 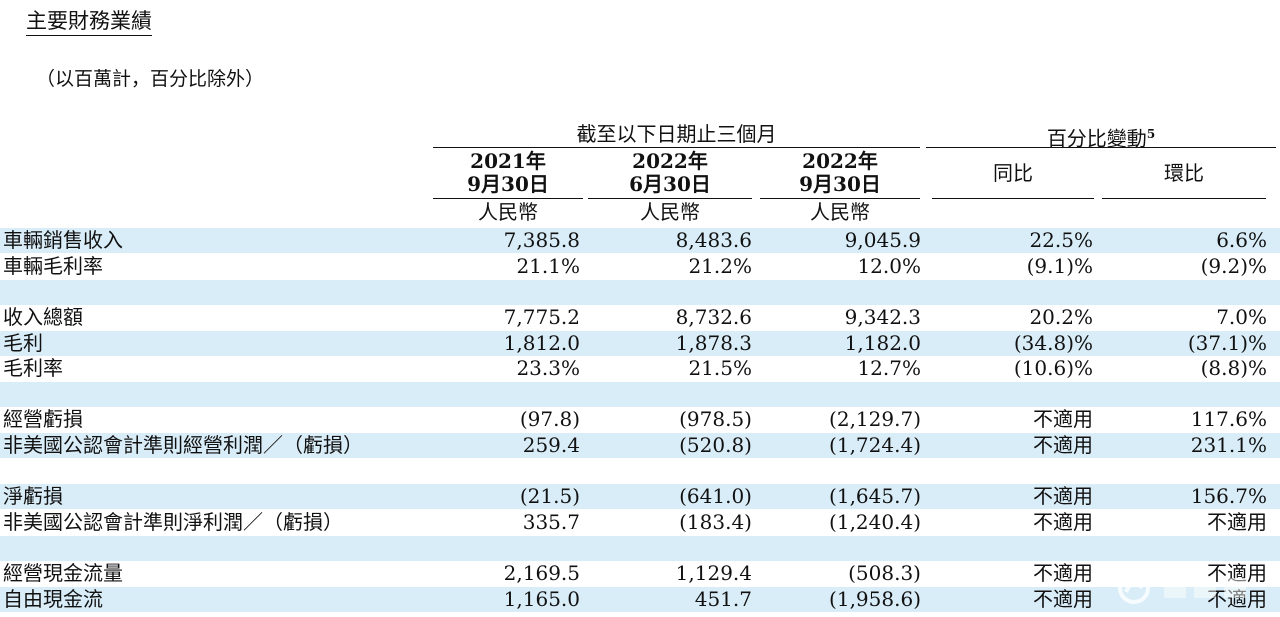 What do you see at coordinates (53, 599) in the screenshot?
I see `row-label: 自由現金流` at bounding box center [53, 599].